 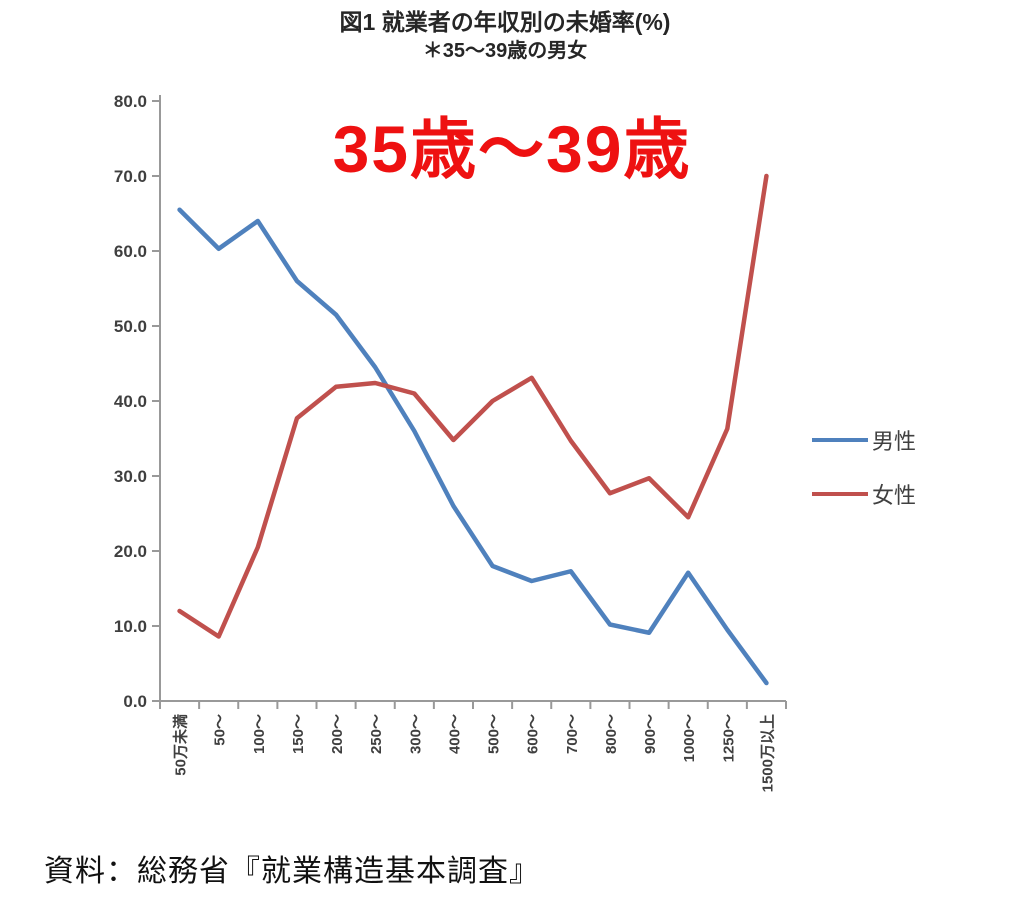 I want to click on y-tick-label: 10.0, so click(x=130, y=626).